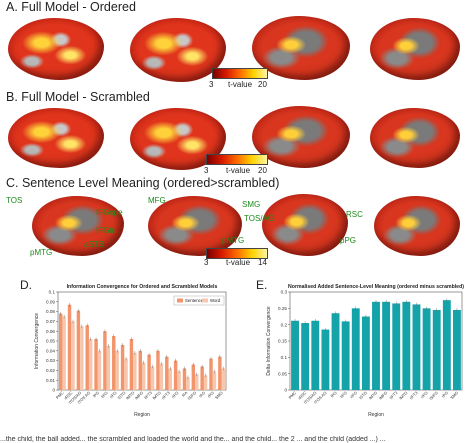 This screenshot has height=443, width=474. What do you see at coordinates (413, 395) in the screenshot?
I see `x-tick-label: rIFT3` at bounding box center [413, 395].